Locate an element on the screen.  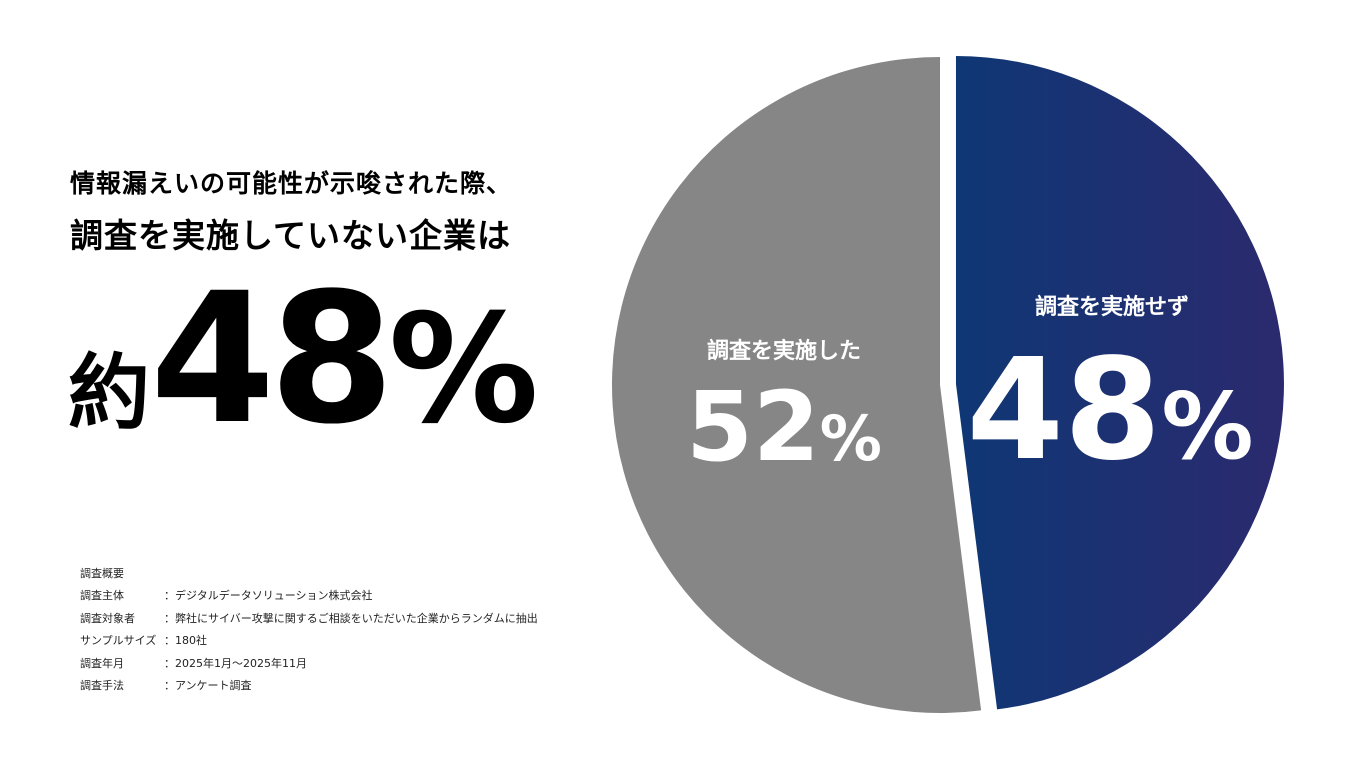
slice-value-label: 48% is located at coordinates (1109, 410).